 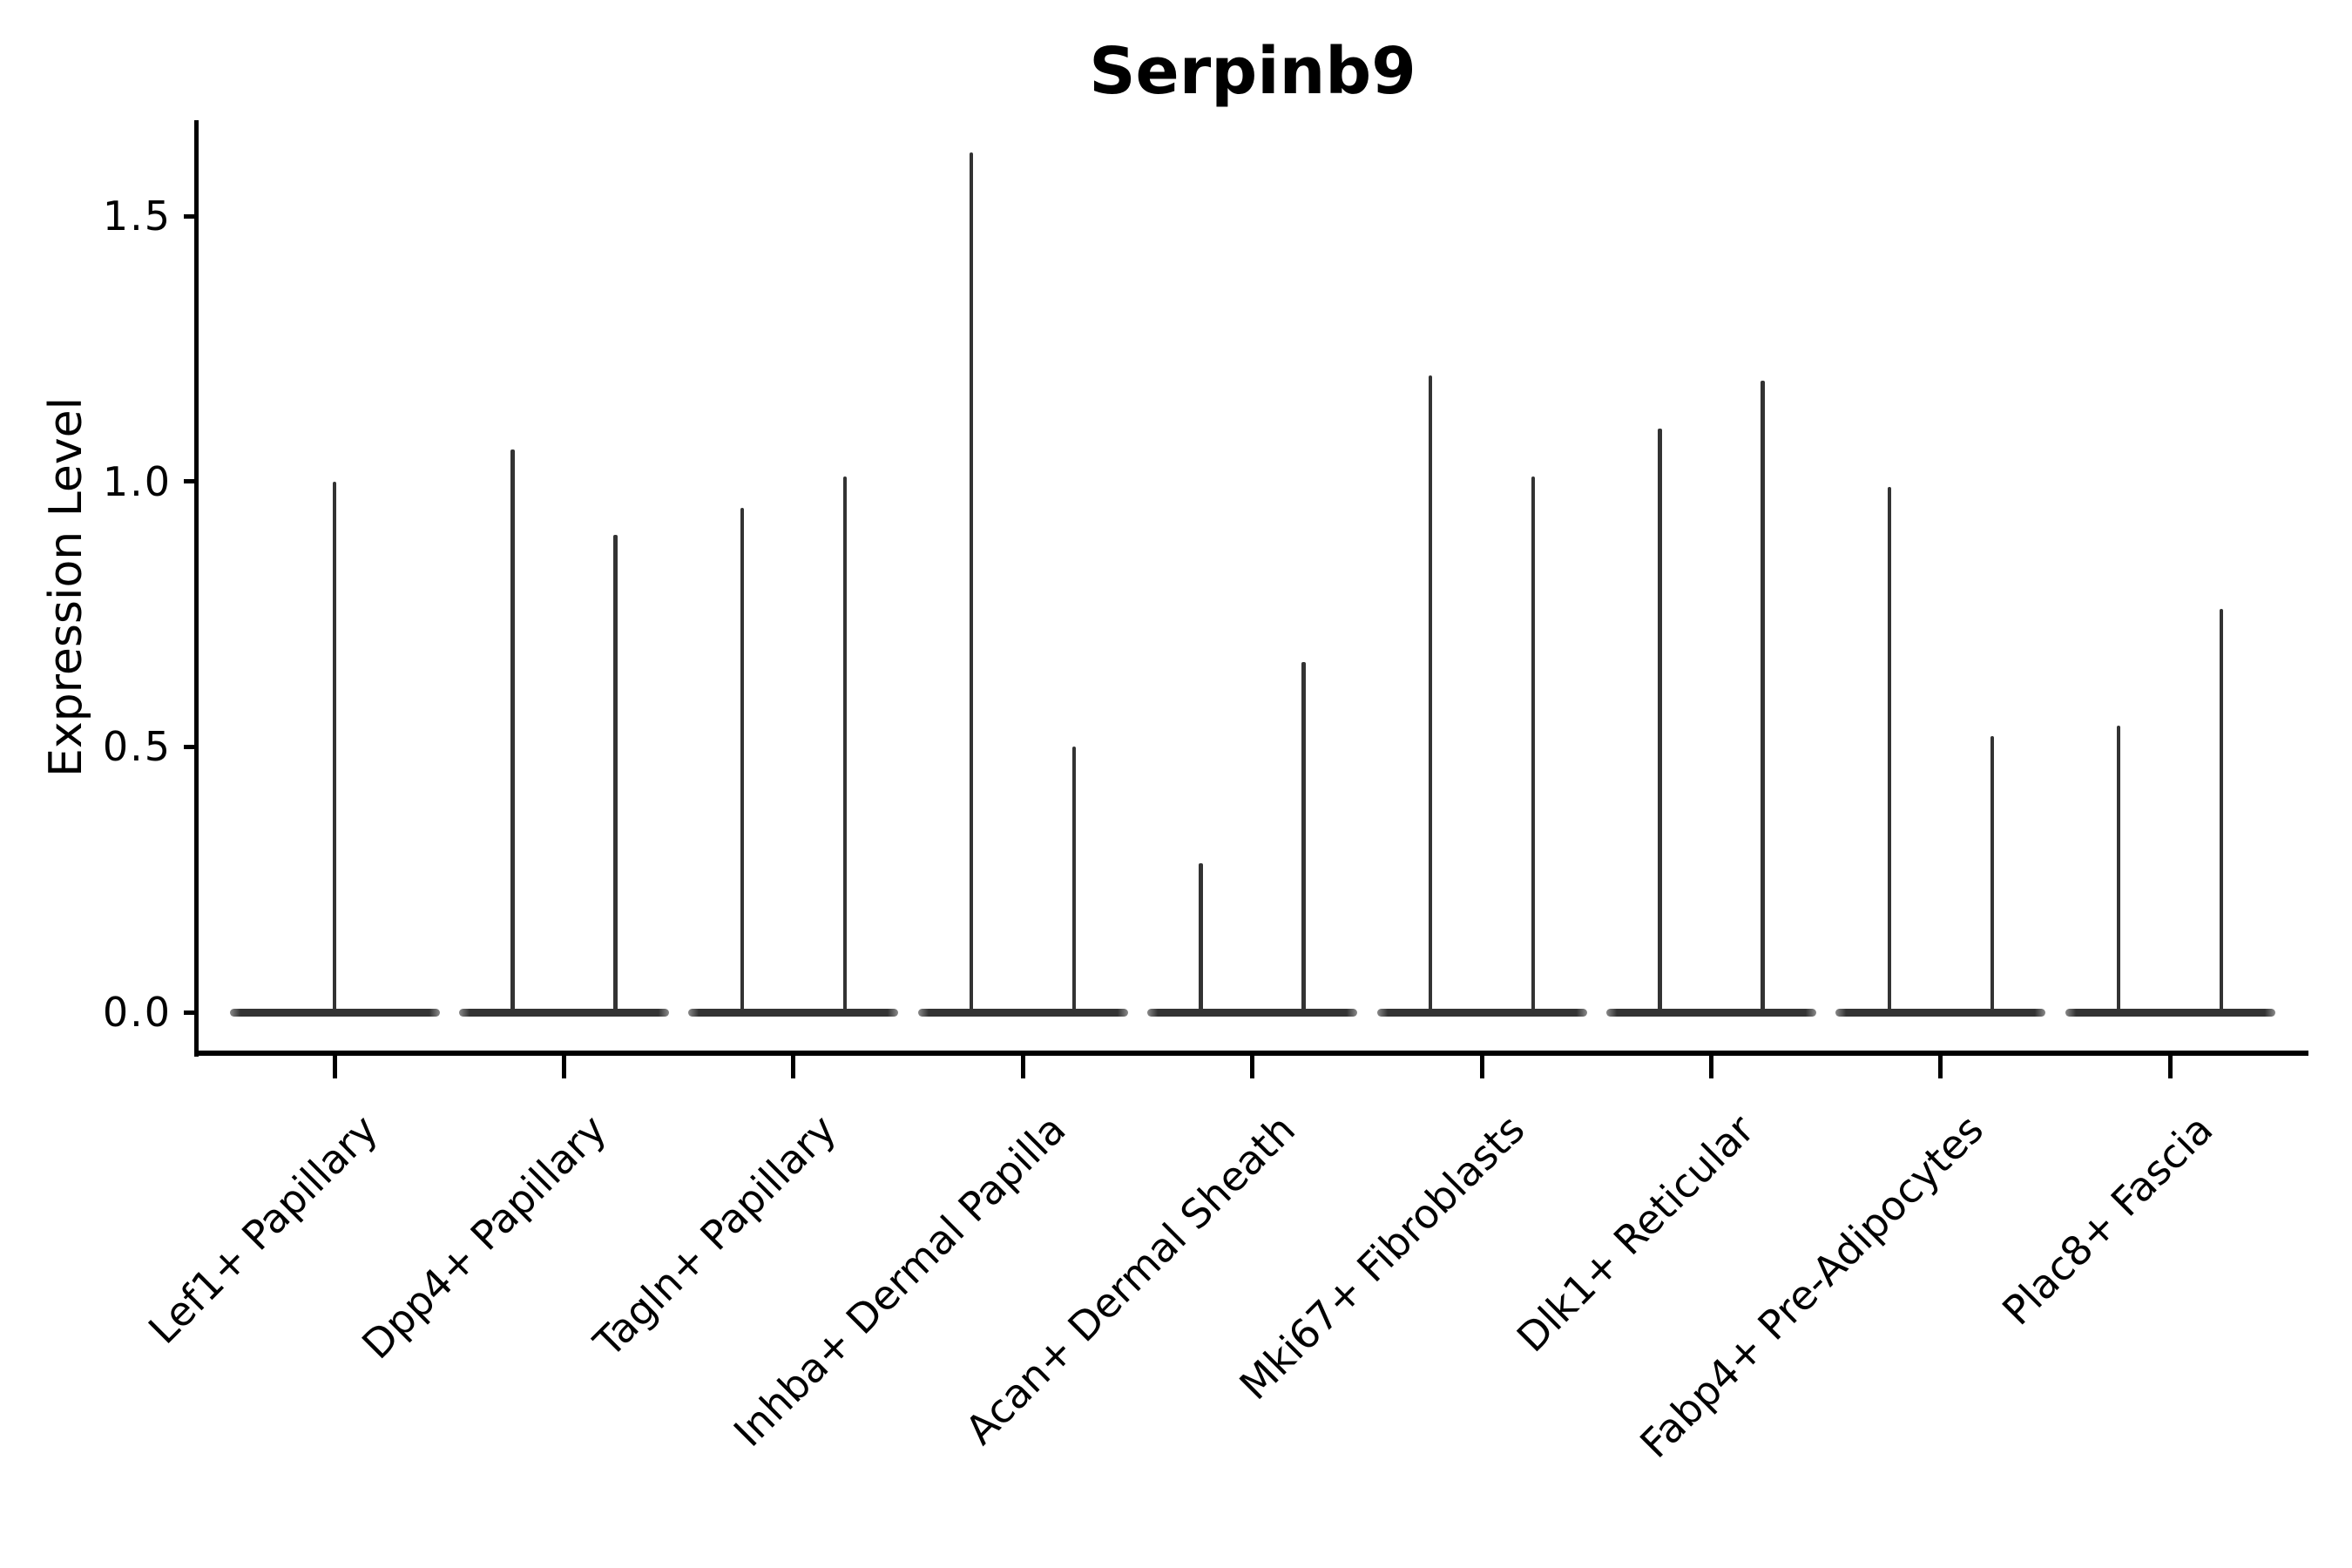 I want to click on y-tick-label: 1.0, so click(x=137, y=481).